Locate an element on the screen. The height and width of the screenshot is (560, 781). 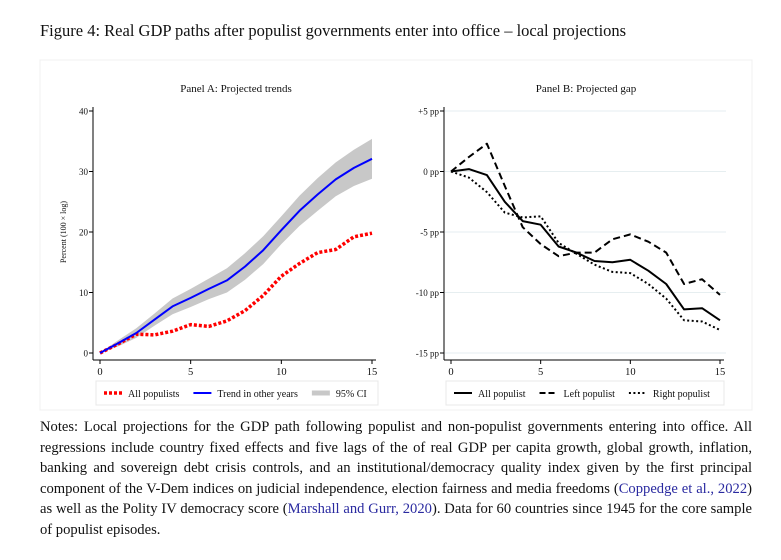
ci-band is located at coordinates (236, 245).